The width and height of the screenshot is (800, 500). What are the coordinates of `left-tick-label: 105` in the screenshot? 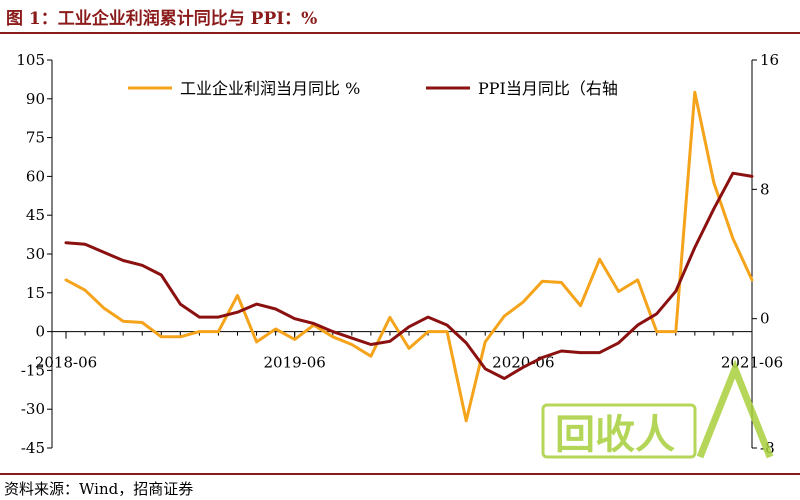 It's located at (30, 60).